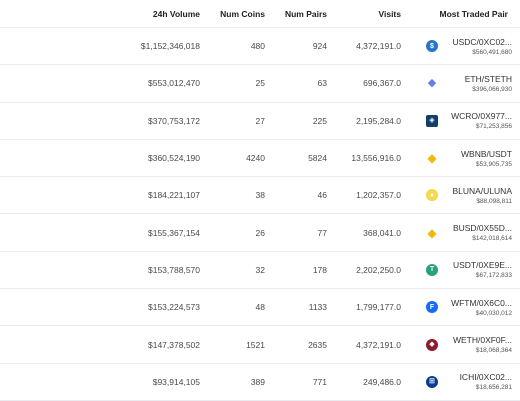 The height and width of the screenshot is (401, 520). What do you see at coordinates (378, 269) in the screenshot?
I see `visits-cell: 2,202,250.0` at bounding box center [378, 269].